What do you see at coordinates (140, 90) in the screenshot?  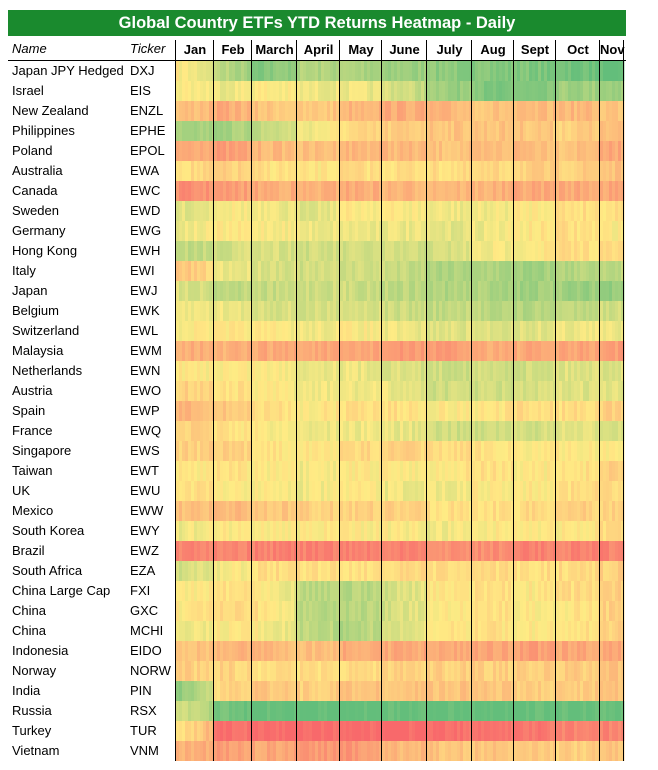 I see `row-ticker: EIS` at bounding box center [140, 90].